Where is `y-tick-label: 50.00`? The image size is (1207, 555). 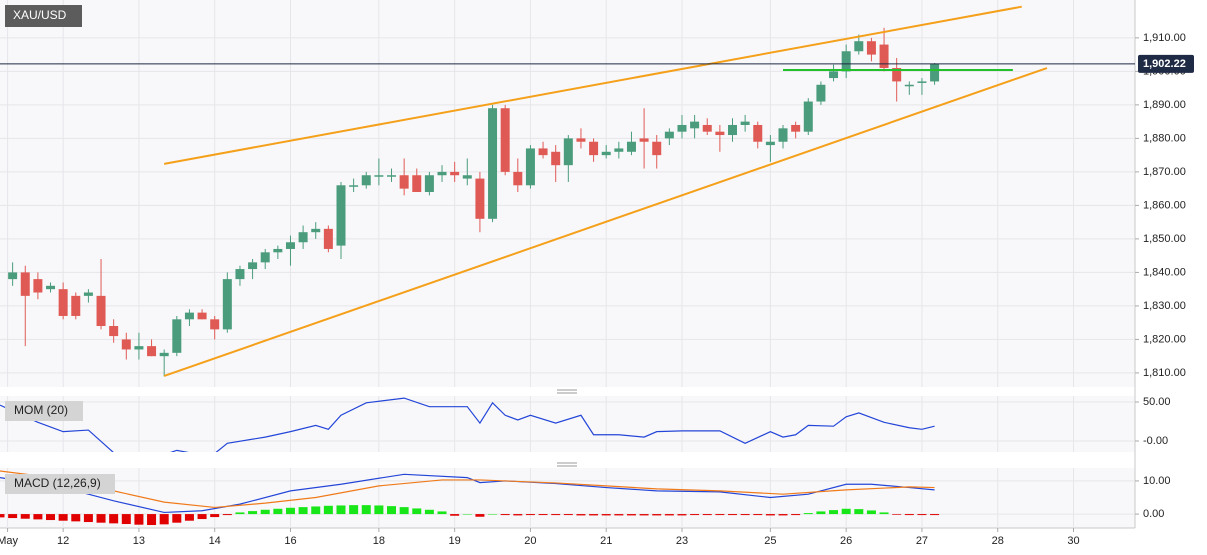
y-tick-label: 50.00 is located at coordinates (1157, 402).